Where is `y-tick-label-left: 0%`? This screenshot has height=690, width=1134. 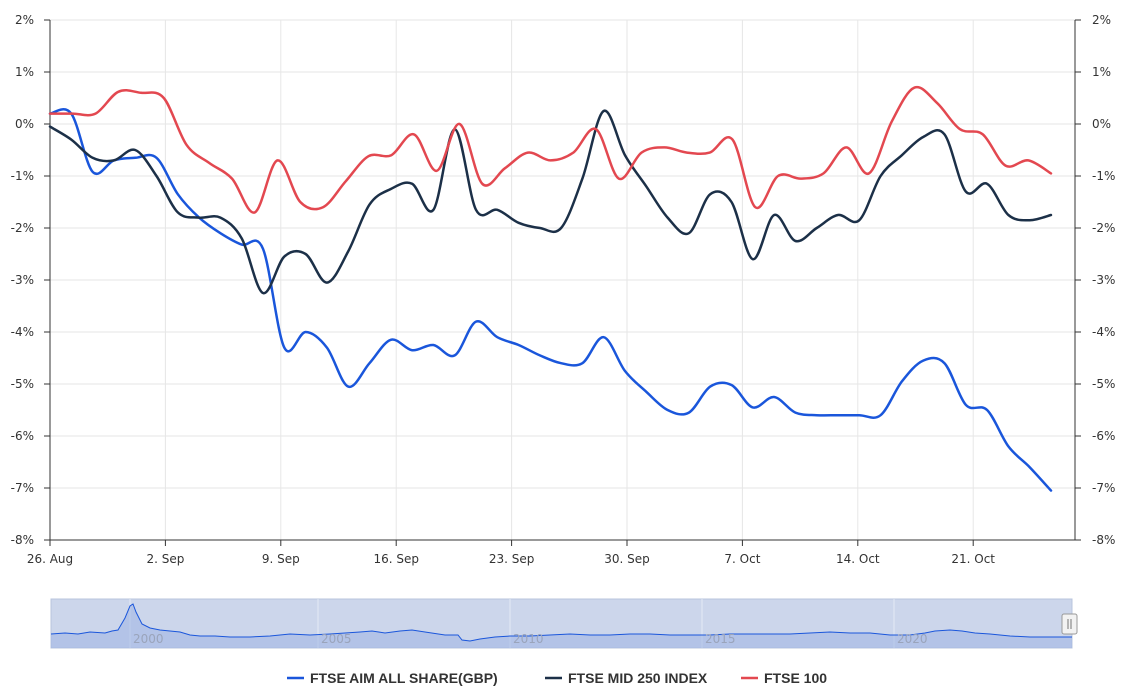
y-tick-label-left: 0% is located at coordinates (24, 124).